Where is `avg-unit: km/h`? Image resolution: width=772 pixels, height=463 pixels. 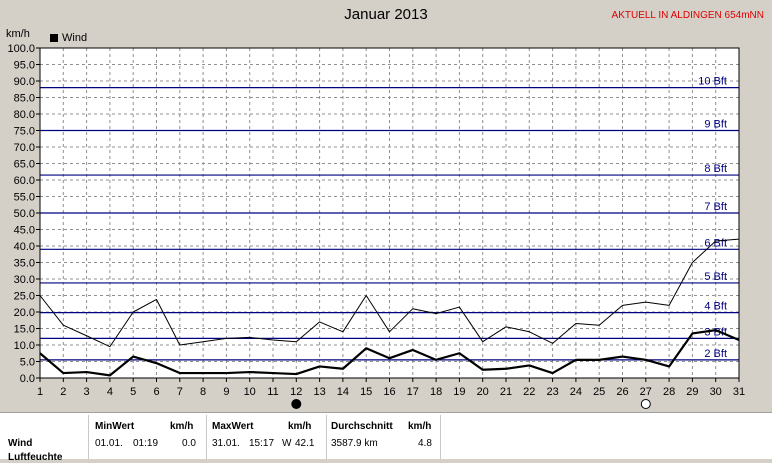 avg-unit: km/h is located at coordinates (420, 426).